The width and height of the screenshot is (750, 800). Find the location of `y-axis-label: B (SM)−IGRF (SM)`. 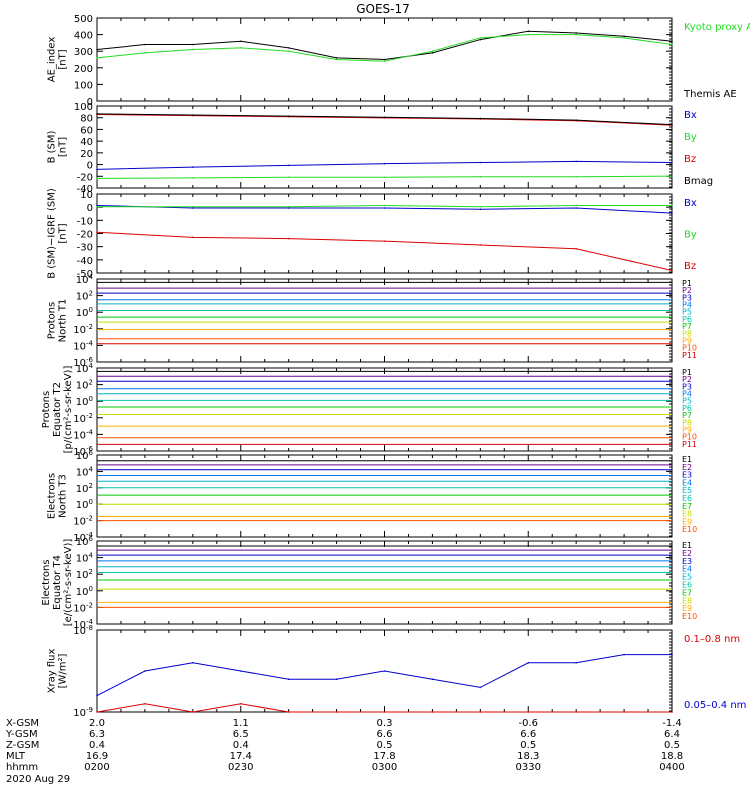

y-axis-label: B (SM)−IGRF (SM) is located at coordinates (52, 233).